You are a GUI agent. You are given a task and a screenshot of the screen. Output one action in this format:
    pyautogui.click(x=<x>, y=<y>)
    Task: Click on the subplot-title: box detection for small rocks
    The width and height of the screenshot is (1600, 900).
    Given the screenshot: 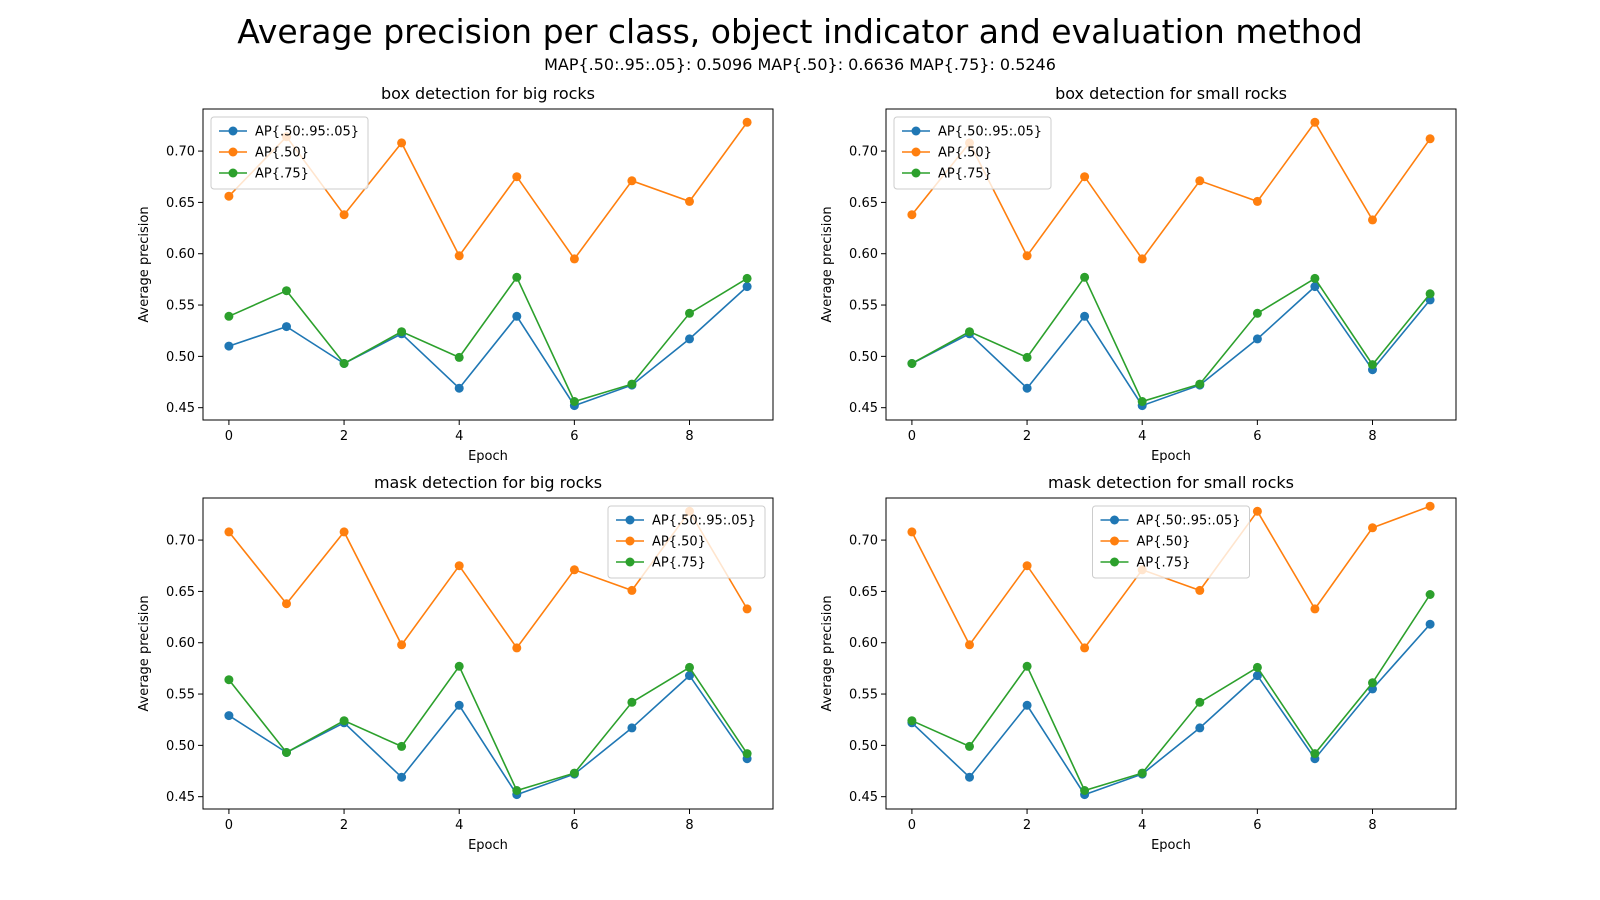 What is the action you would take?
    pyautogui.click(x=1171, y=93)
    